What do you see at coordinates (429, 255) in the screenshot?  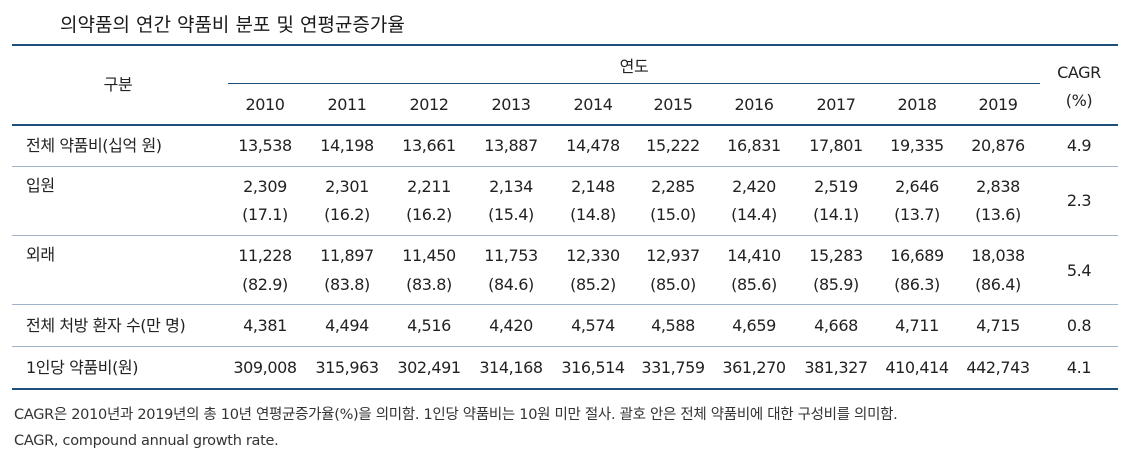 I see `table-cell-value: 11,450` at bounding box center [429, 255].